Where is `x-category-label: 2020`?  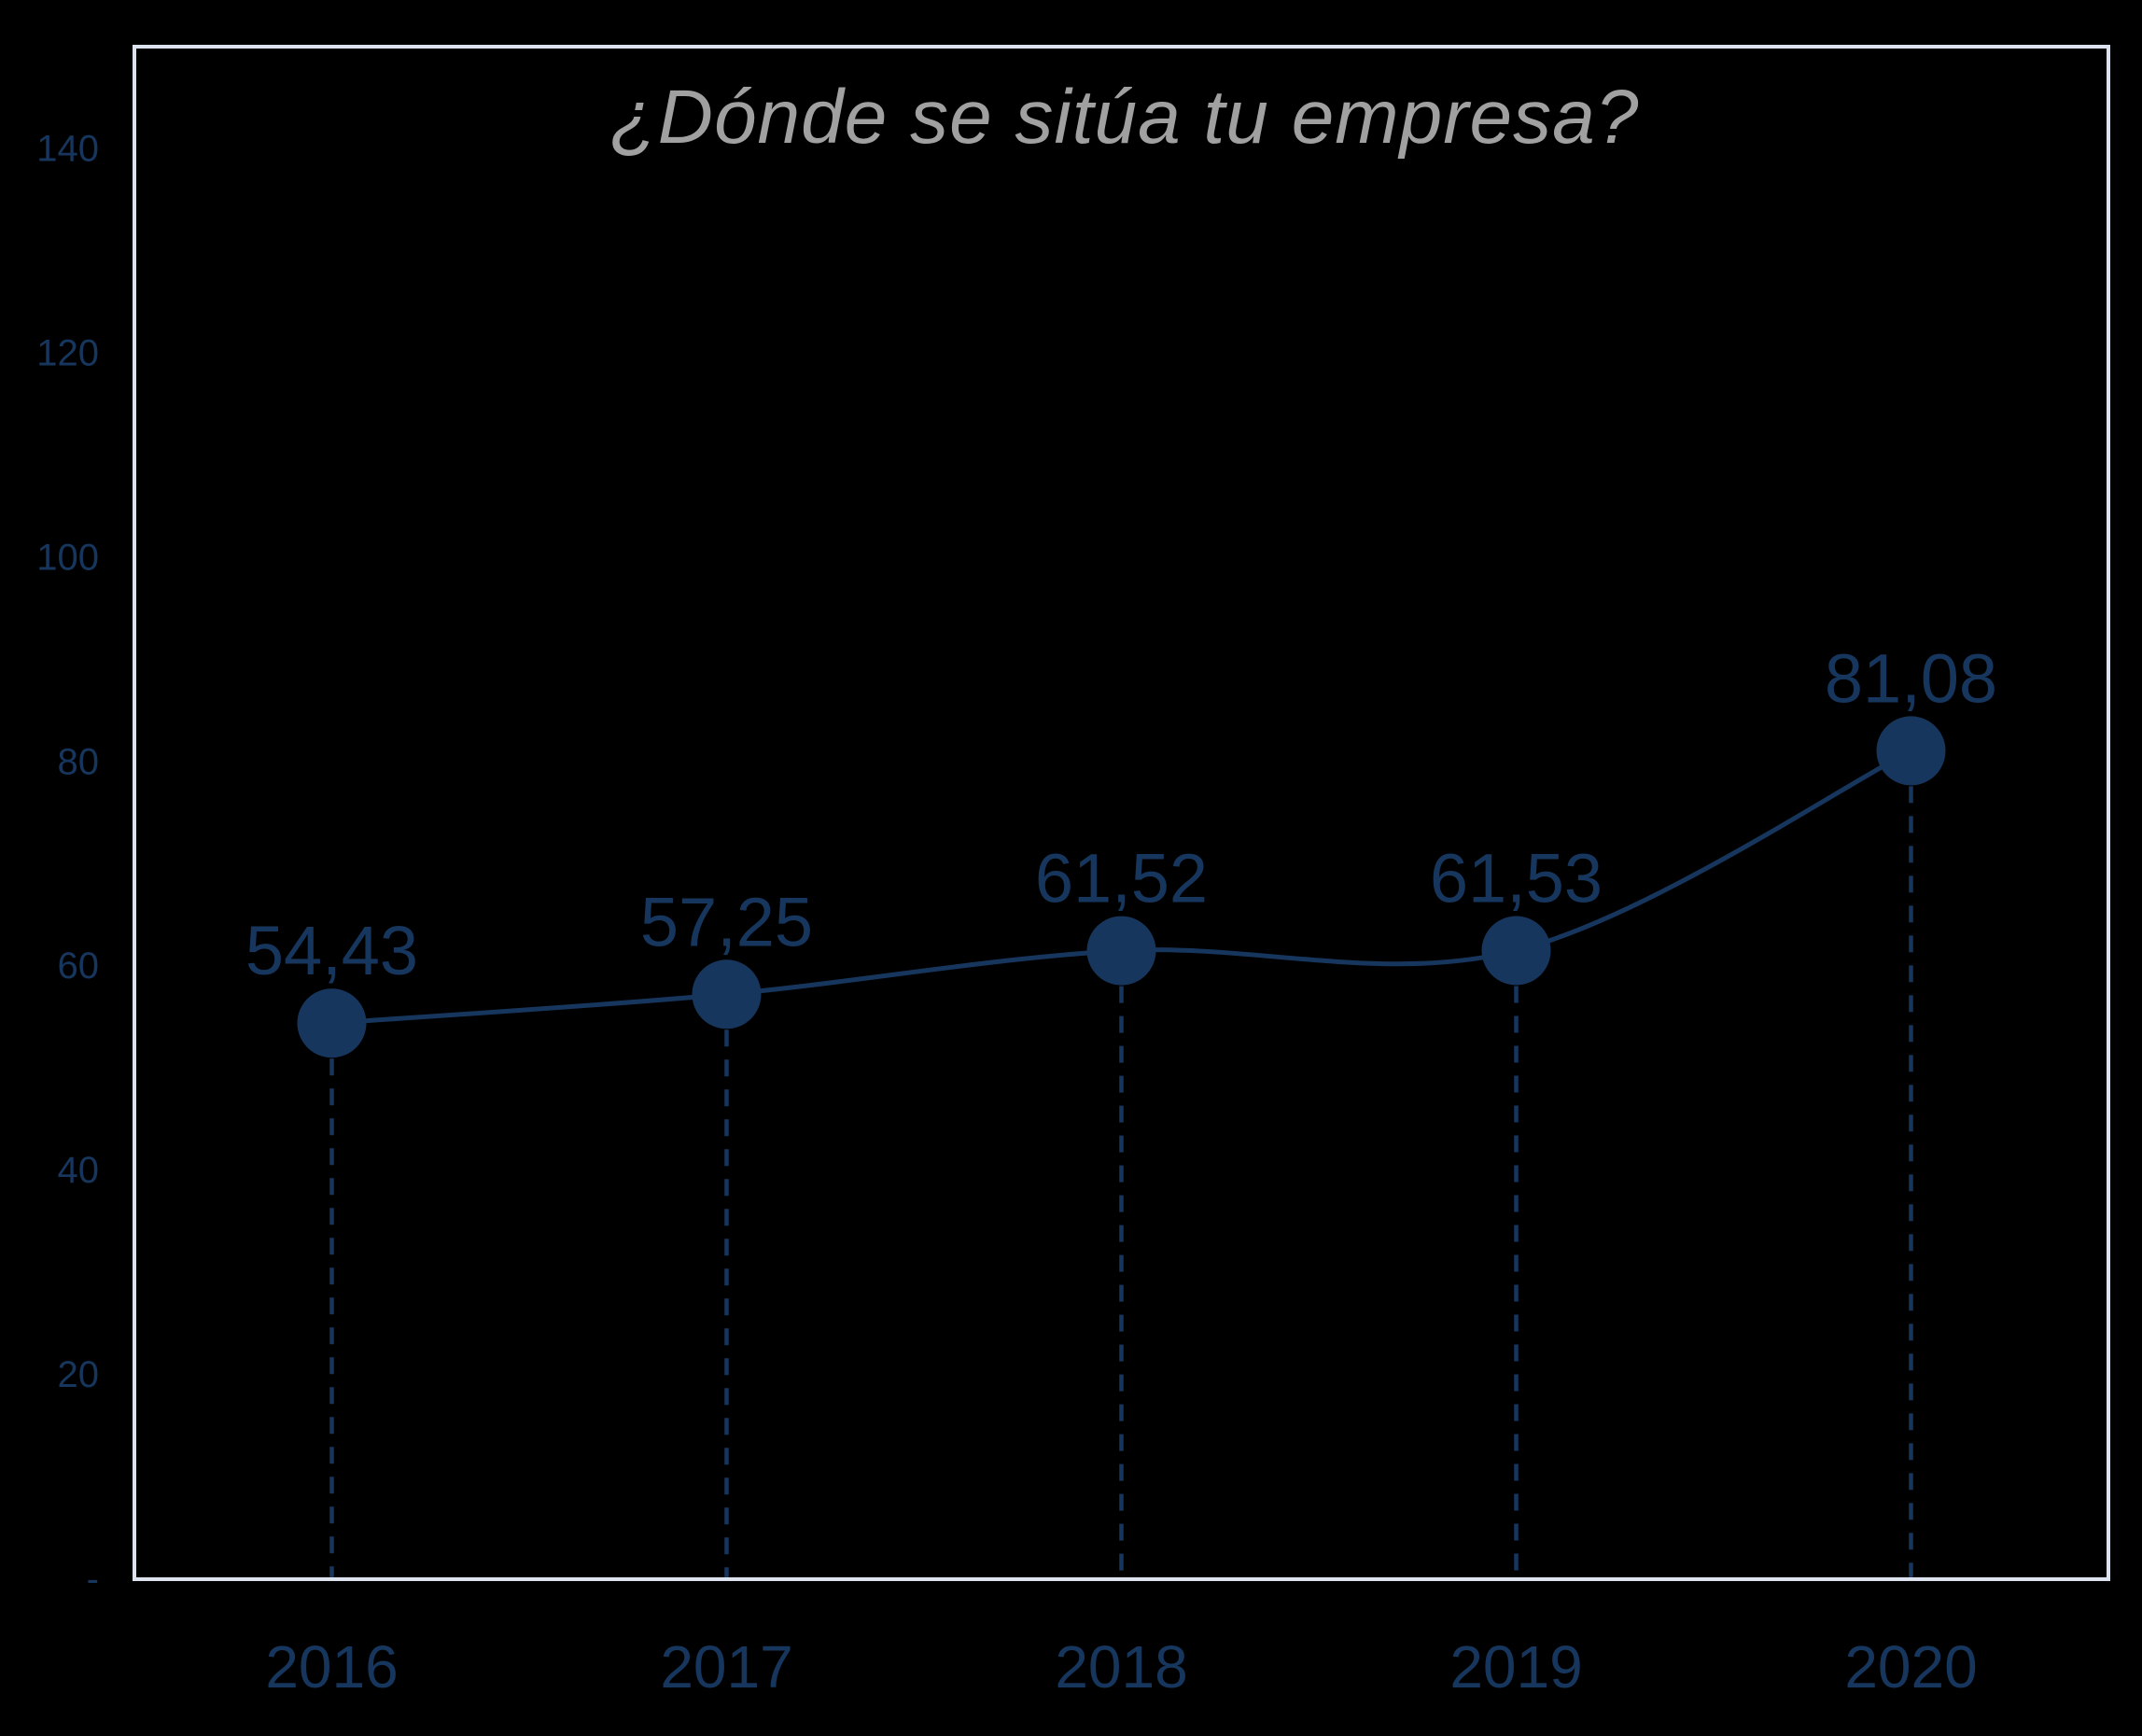 x-category-label: 2020 is located at coordinates (1910, 1667).